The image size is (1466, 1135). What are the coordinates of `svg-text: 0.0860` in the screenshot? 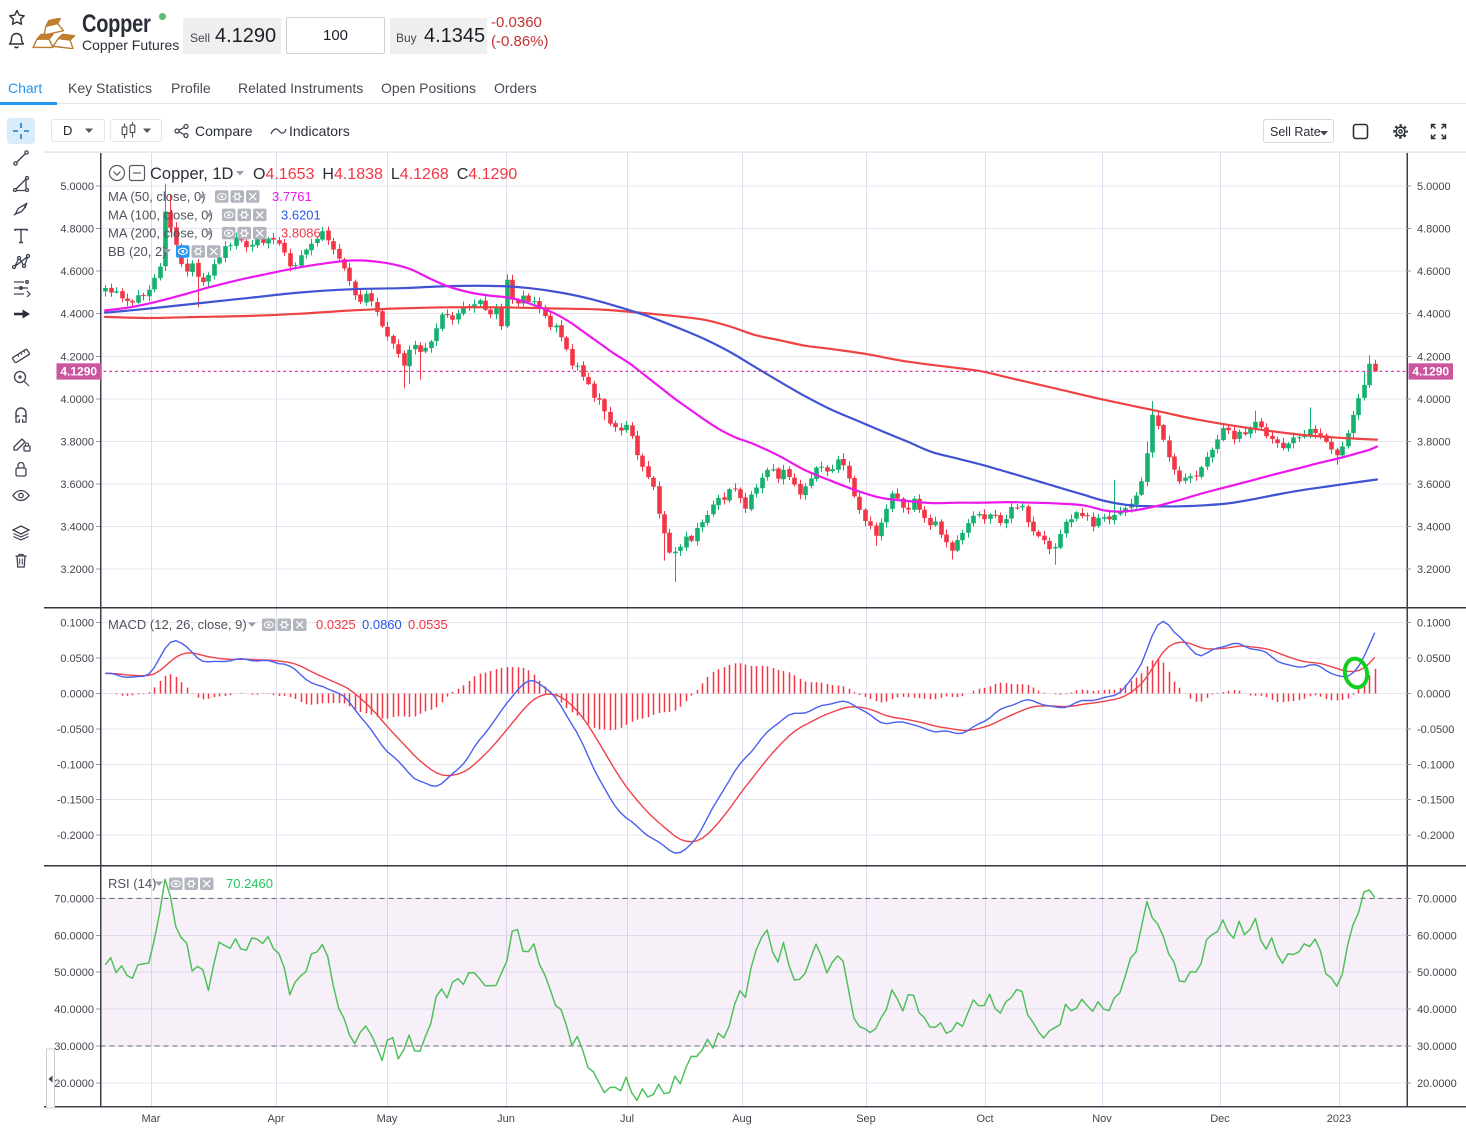 It's located at (382, 624).